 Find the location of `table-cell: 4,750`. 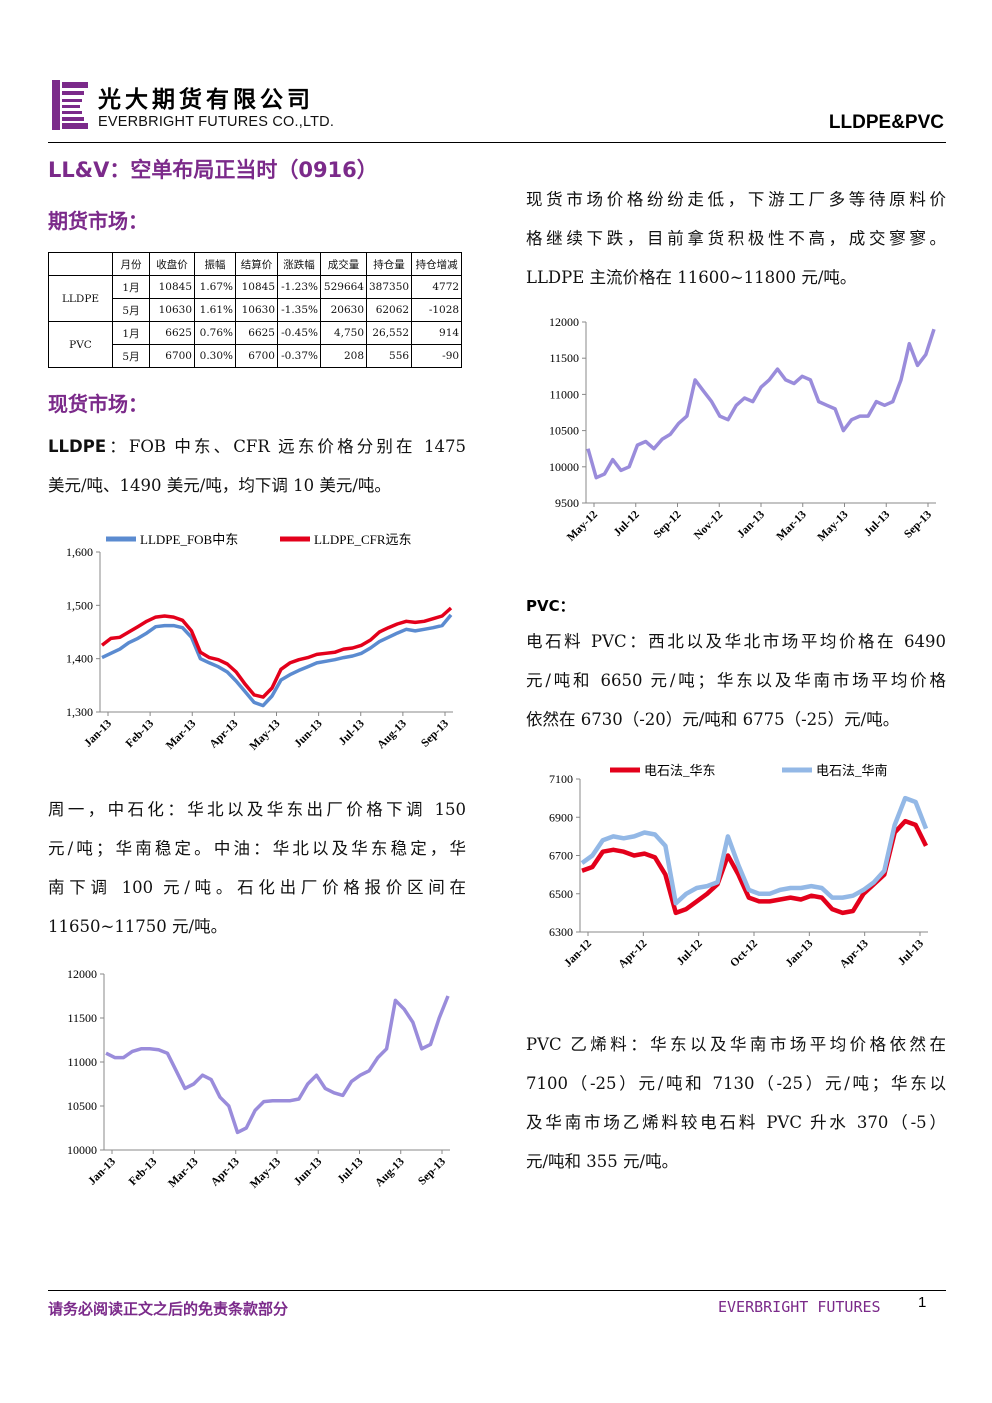

table-cell: 4,750 is located at coordinates (343, 333).